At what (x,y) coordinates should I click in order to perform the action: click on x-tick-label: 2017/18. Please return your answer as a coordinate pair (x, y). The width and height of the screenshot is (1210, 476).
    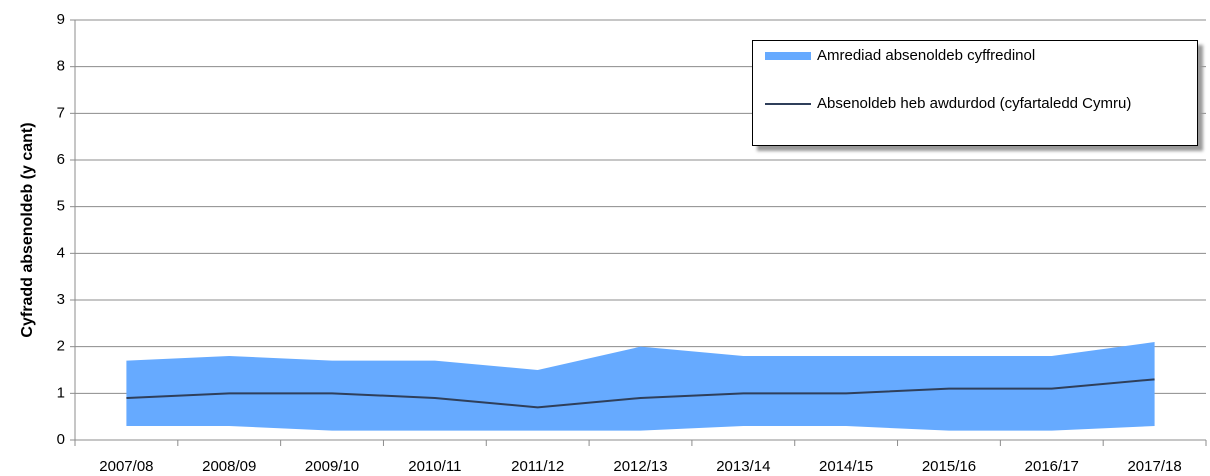
    Looking at the image, I should click on (1154, 466).